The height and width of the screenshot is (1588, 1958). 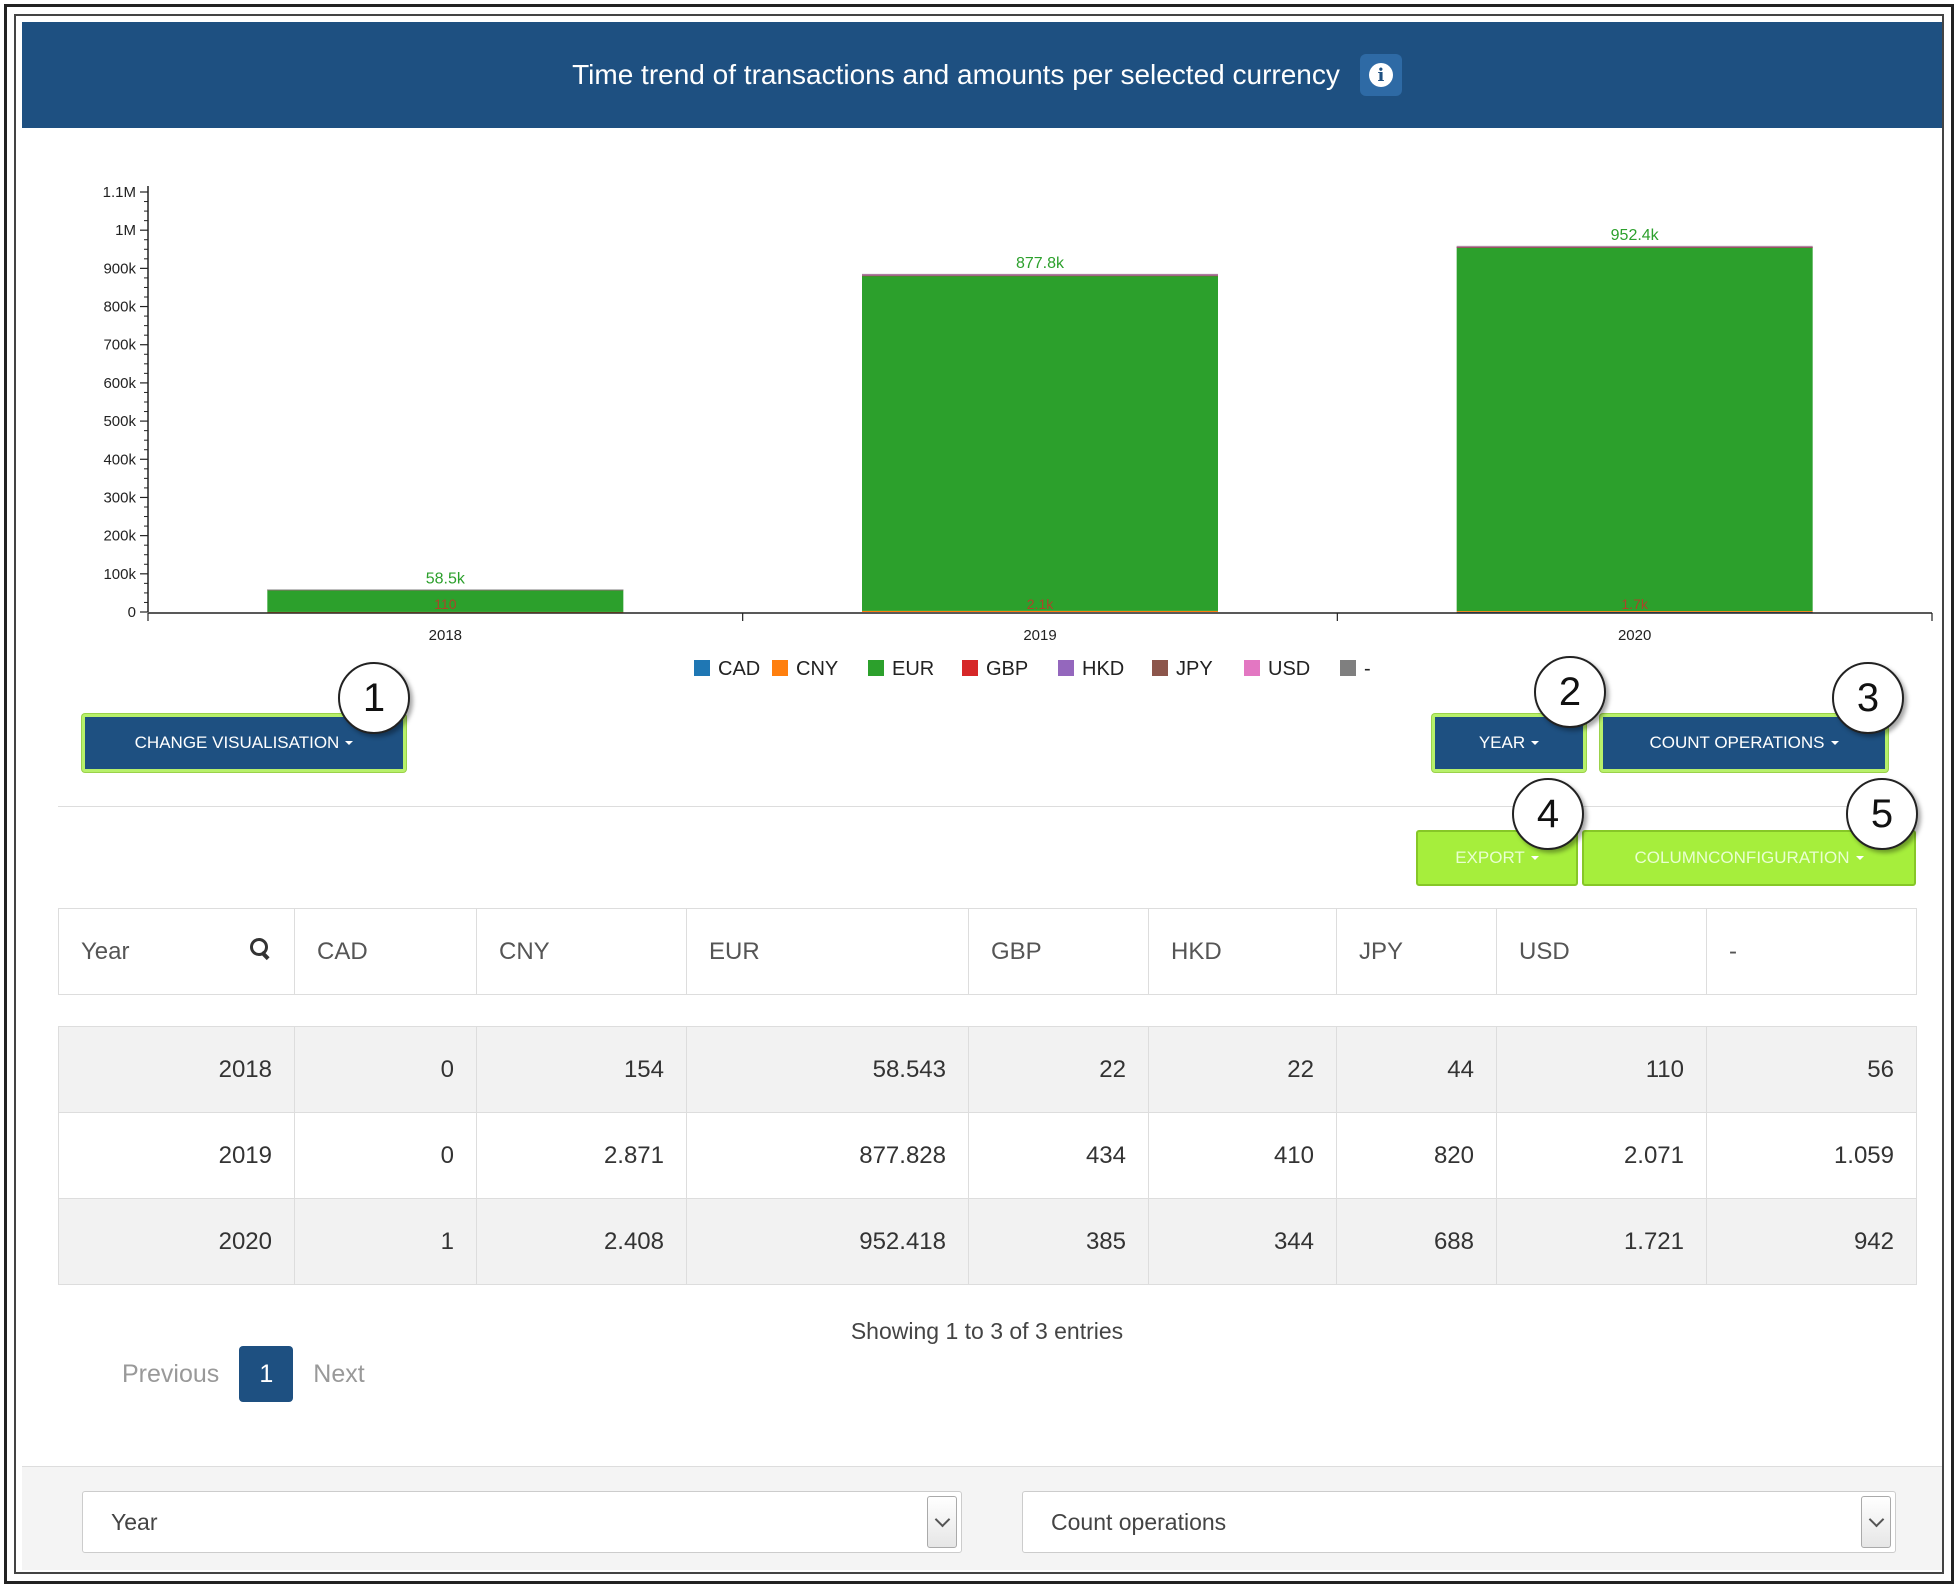 What do you see at coordinates (1737, 742) in the screenshot?
I see `count-operations-label: COUNT OPERATIONS` at bounding box center [1737, 742].